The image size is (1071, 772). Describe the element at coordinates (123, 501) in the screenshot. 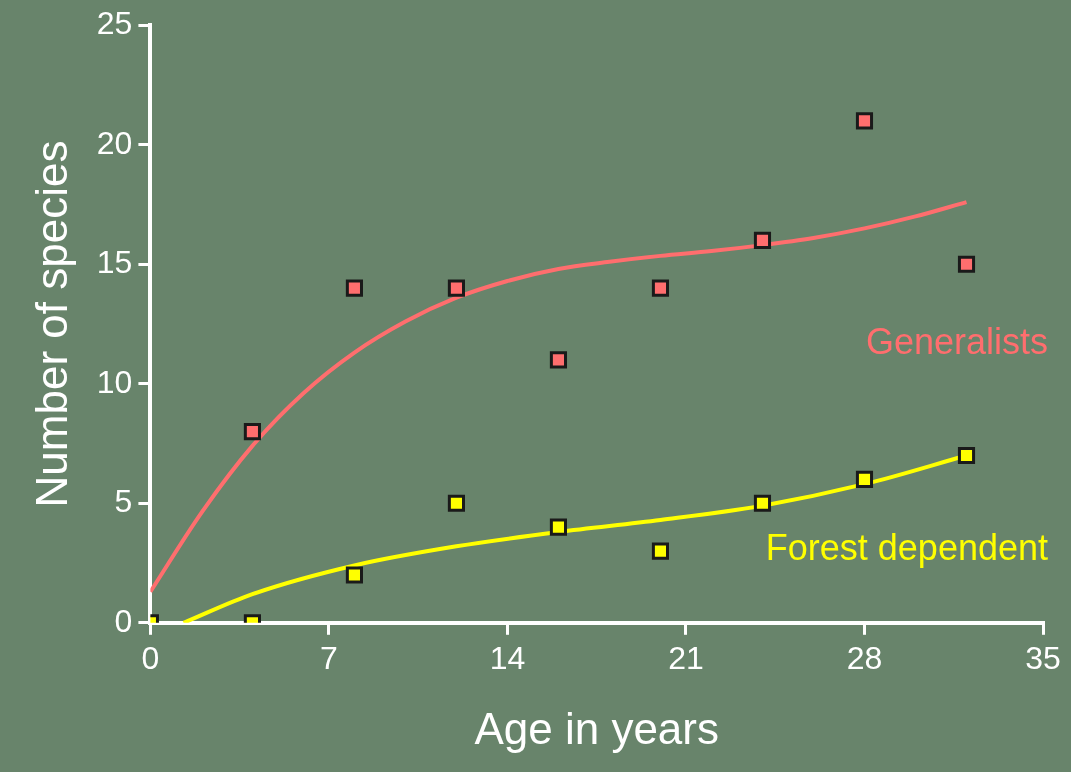

I see `y-tick-label: 5` at that location.